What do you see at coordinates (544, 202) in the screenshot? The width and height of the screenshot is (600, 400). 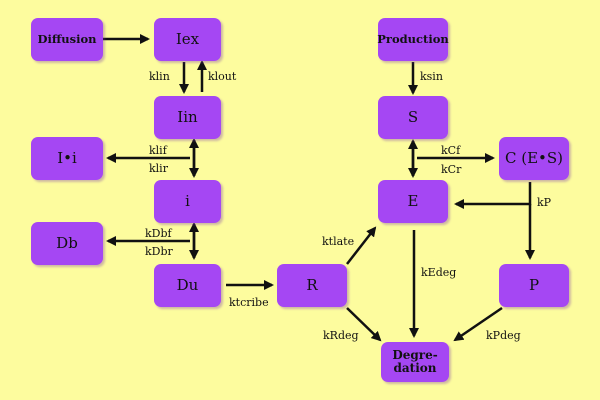 I see `label-kp: kP` at bounding box center [544, 202].